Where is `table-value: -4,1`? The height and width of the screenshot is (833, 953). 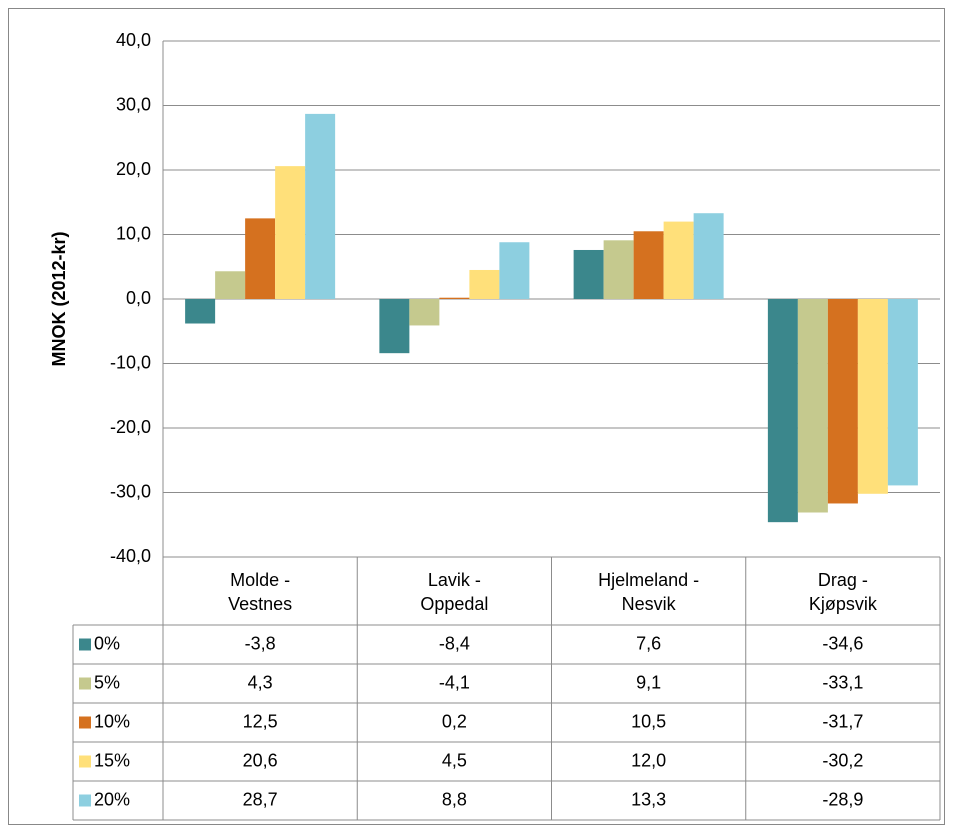 table-value: -4,1 is located at coordinates (454, 682).